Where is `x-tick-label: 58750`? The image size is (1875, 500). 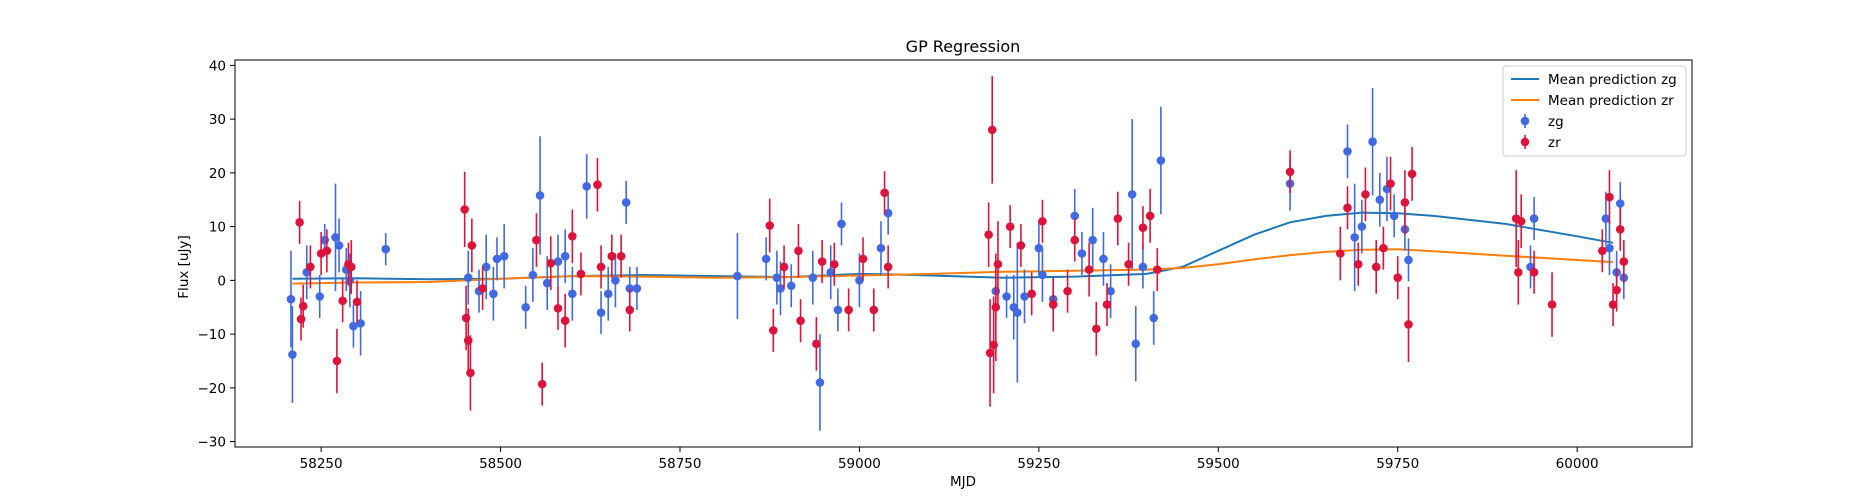
x-tick-label: 58750 is located at coordinates (680, 464).